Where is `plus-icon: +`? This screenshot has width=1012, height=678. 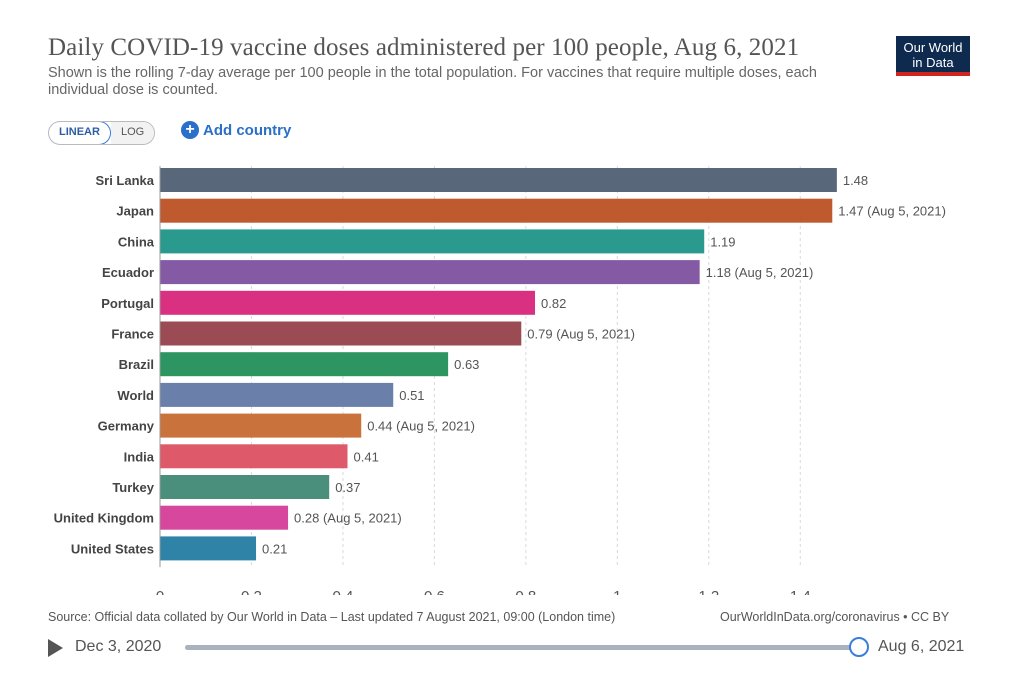 plus-icon: + is located at coordinates (190, 130).